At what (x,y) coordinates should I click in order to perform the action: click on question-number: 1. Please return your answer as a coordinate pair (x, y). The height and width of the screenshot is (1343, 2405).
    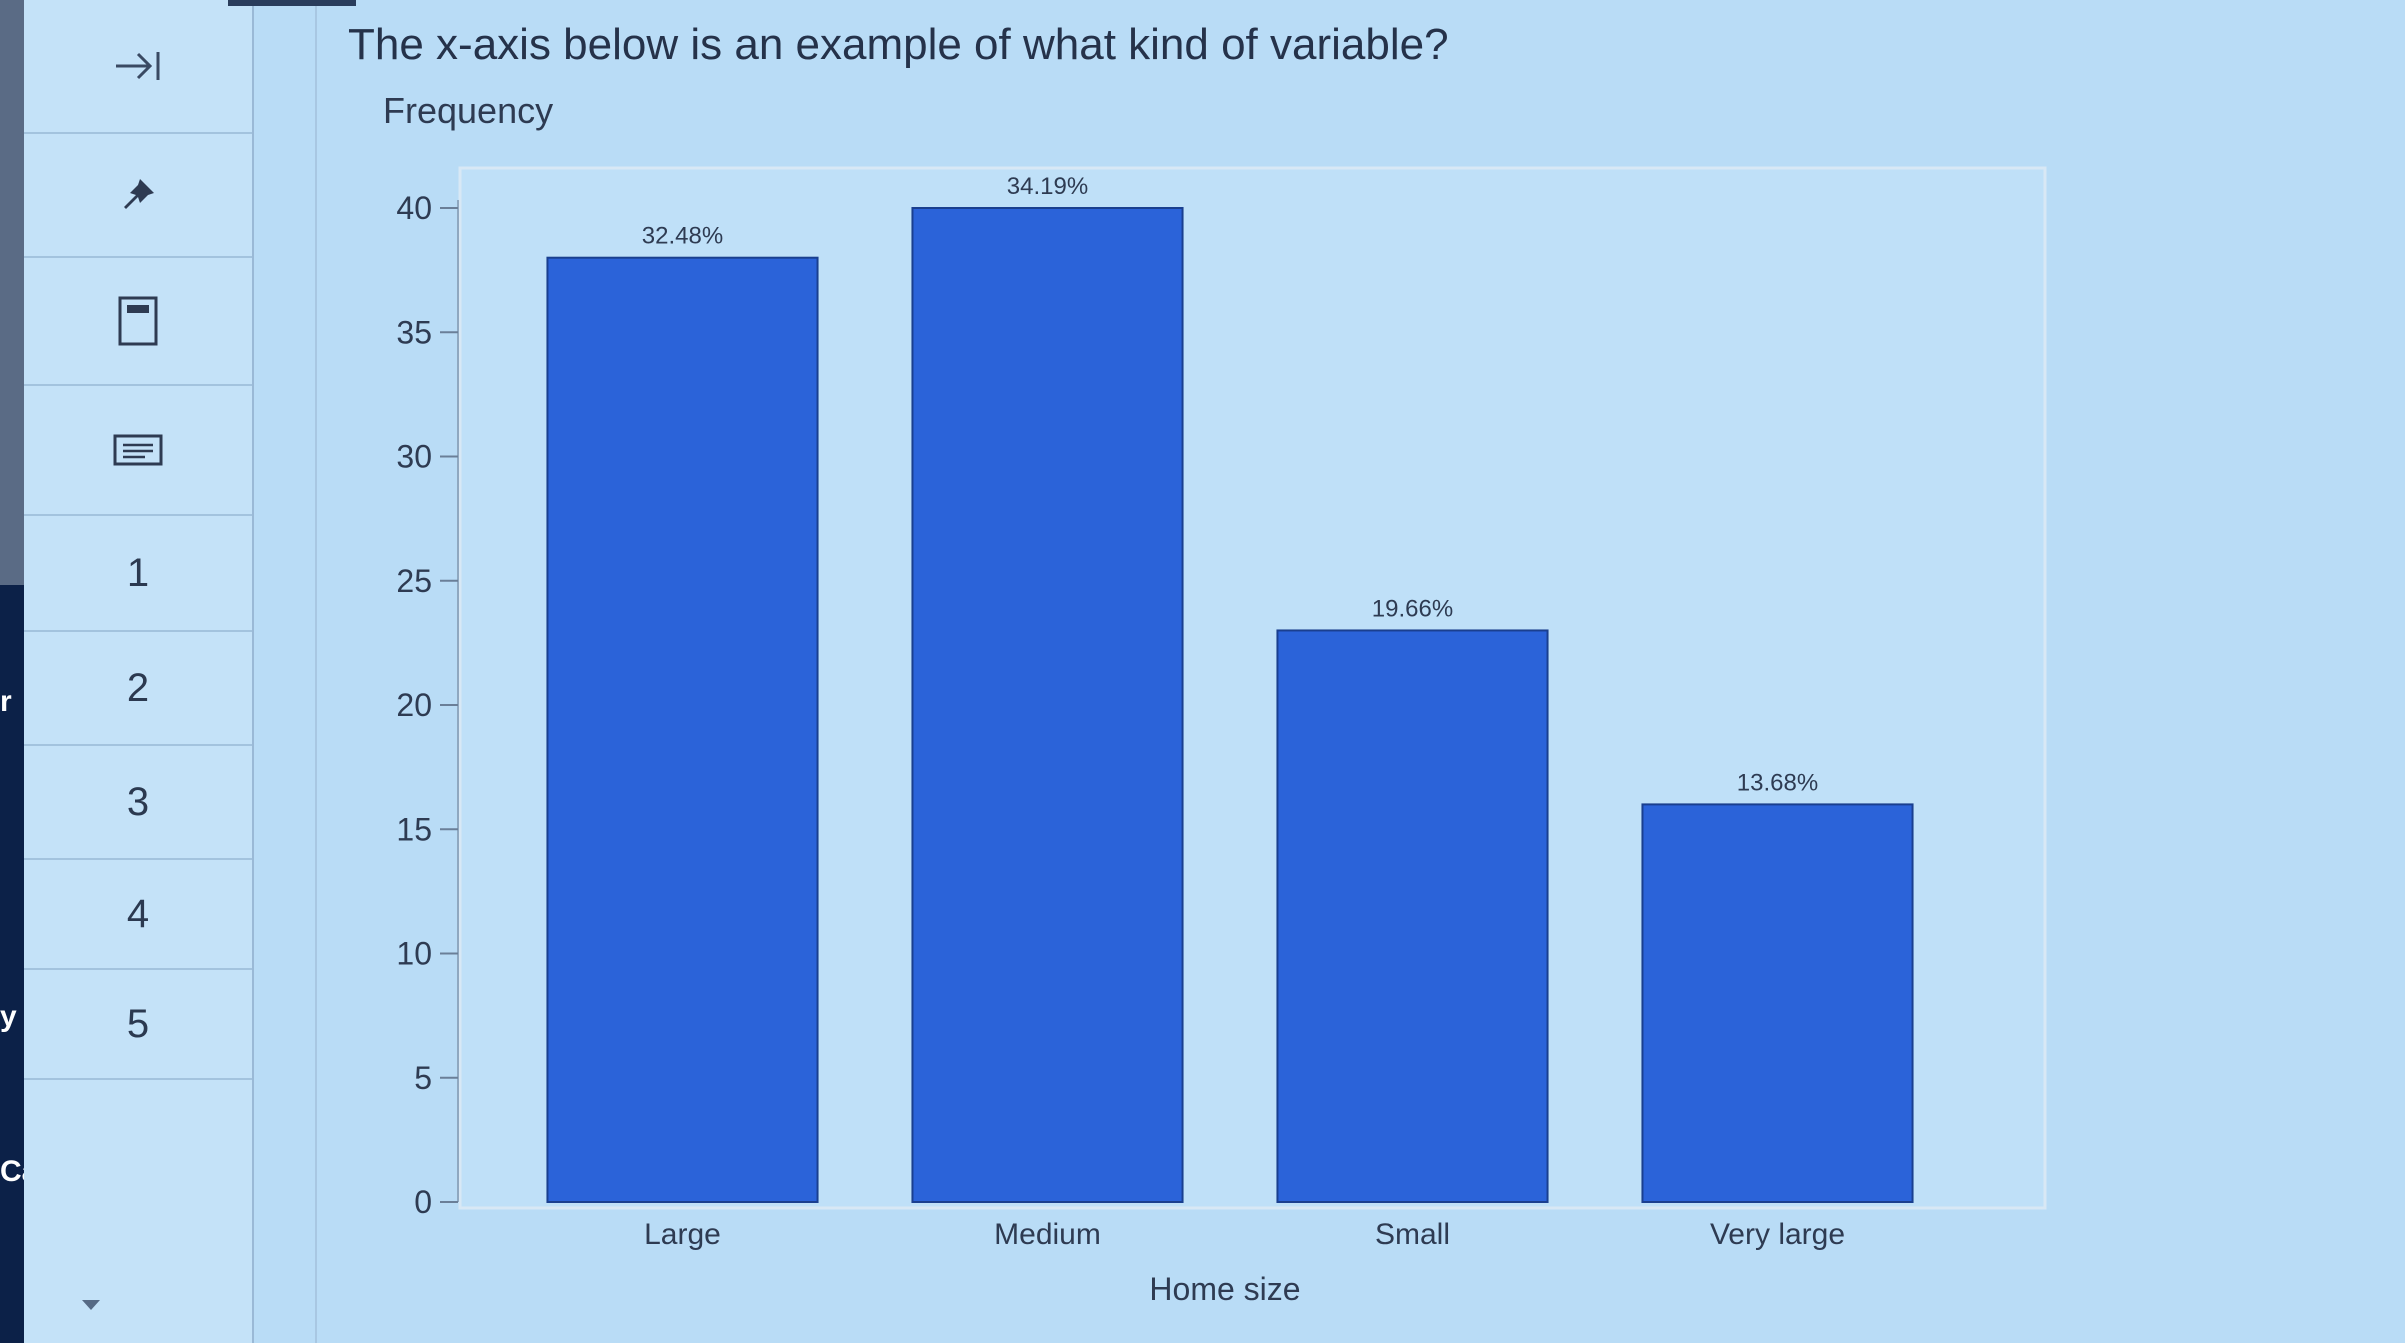
    Looking at the image, I should click on (138, 572).